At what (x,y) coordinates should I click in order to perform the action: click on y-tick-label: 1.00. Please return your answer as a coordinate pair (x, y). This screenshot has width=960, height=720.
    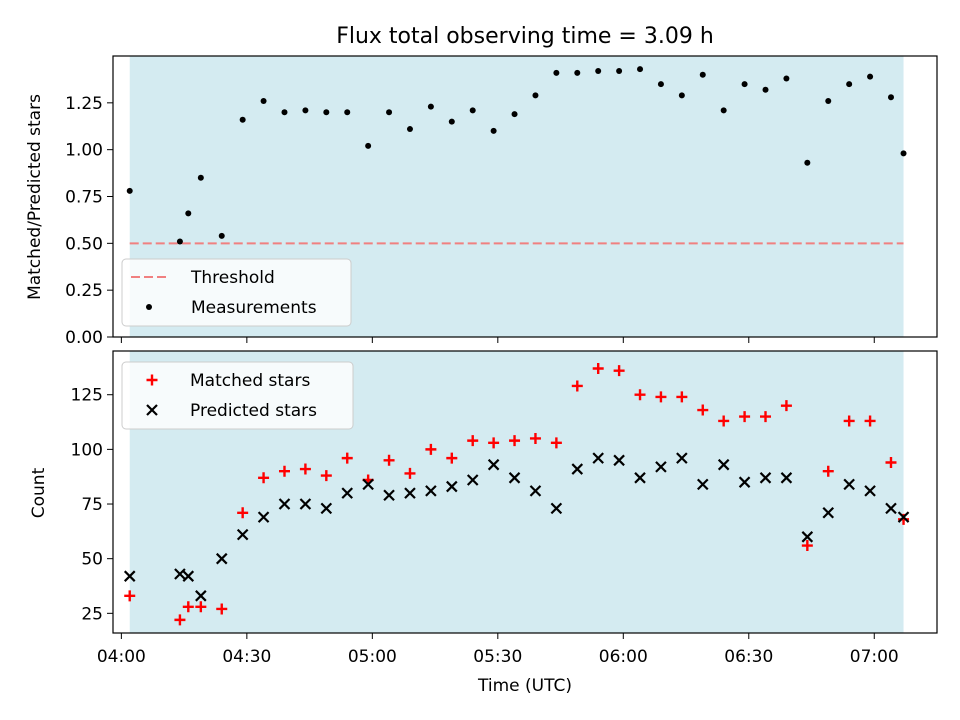
    Looking at the image, I should click on (84, 151).